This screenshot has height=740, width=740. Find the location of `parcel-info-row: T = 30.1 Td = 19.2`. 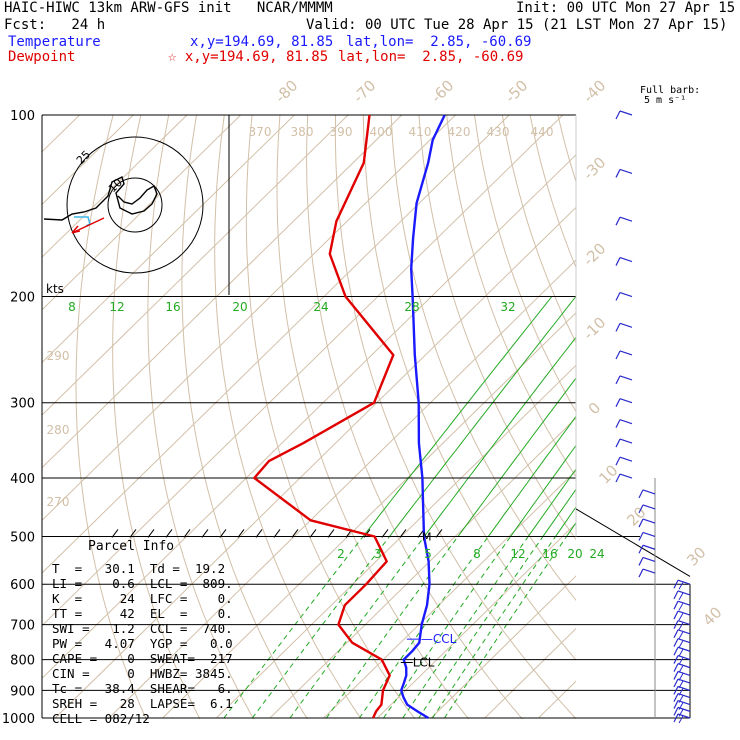

parcel-info-row: T = 30.1 Td = 19.2 is located at coordinates (139, 568).